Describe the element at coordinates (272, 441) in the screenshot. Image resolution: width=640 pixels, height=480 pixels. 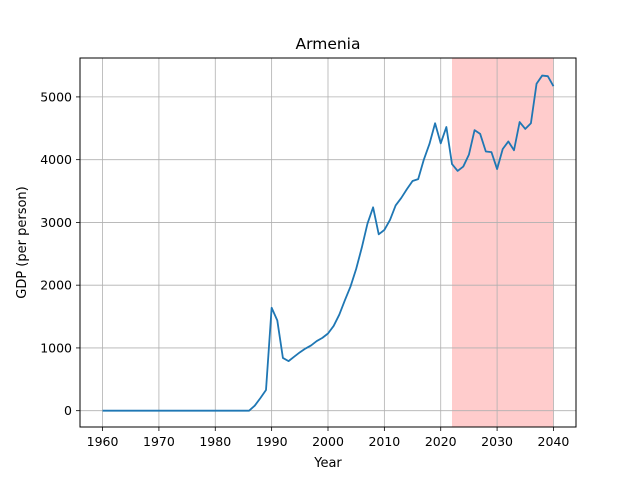
I see `x-tick-label: 1990` at that location.